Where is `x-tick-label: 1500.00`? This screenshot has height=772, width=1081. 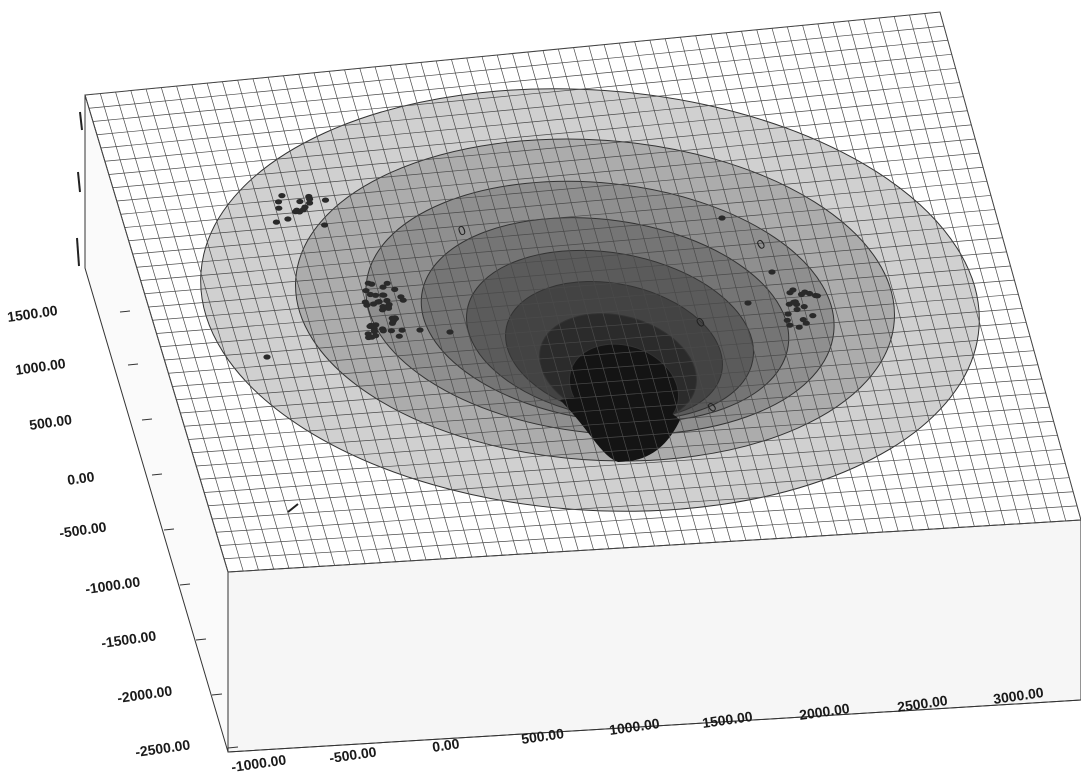
x-tick-label: 1500.00 is located at coordinates (727, 719).